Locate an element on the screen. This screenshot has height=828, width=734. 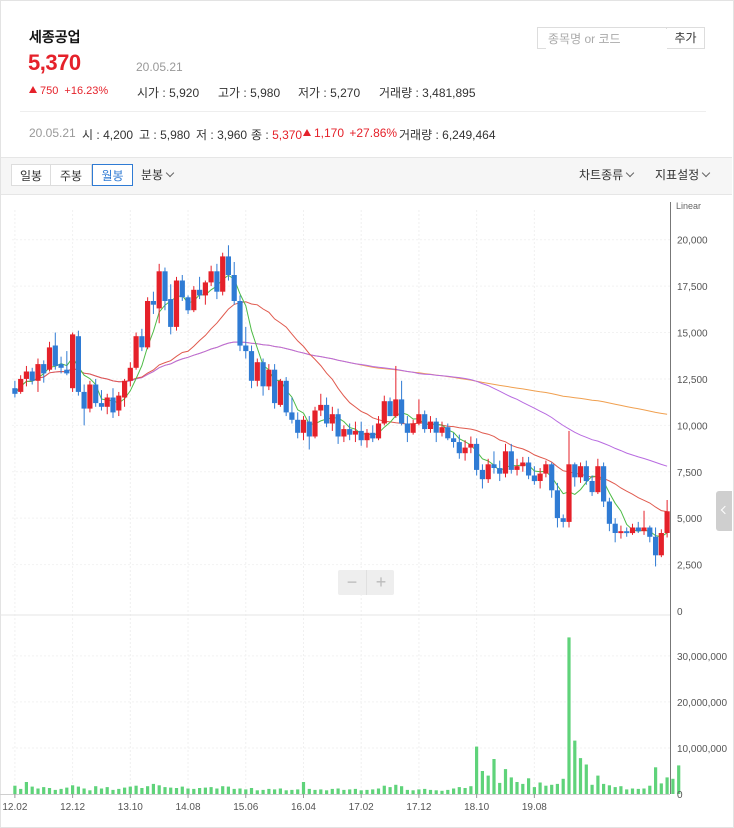
x-tick-label: 17.02 is located at coordinates (361, 807).